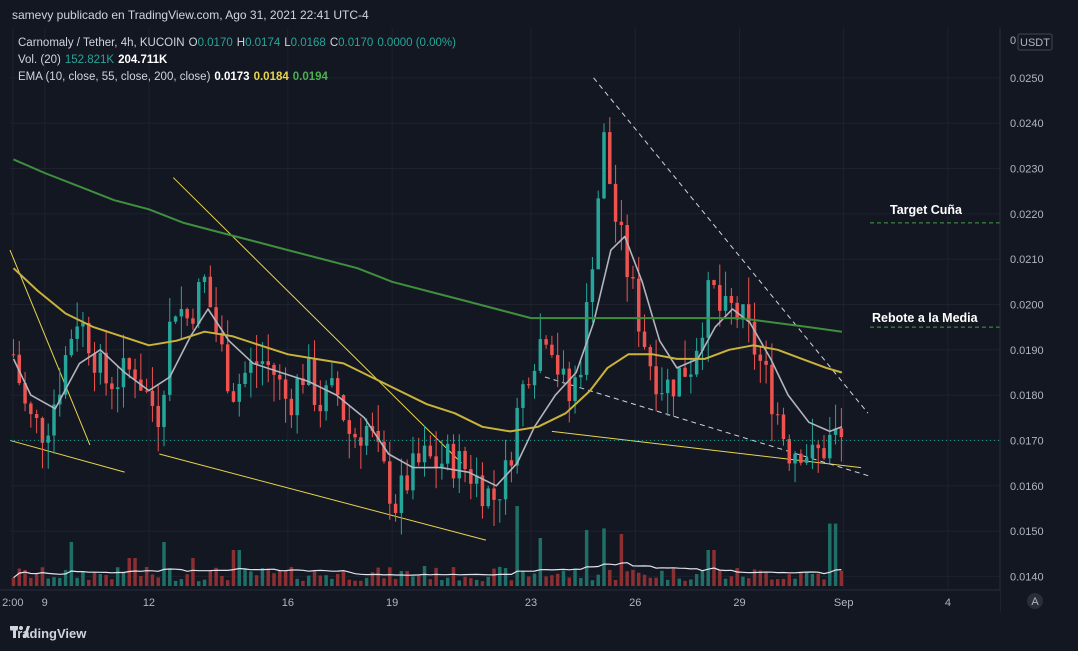 This screenshot has width=1078, height=651. I want to click on volume-value-1: 152.821K, so click(89, 60).